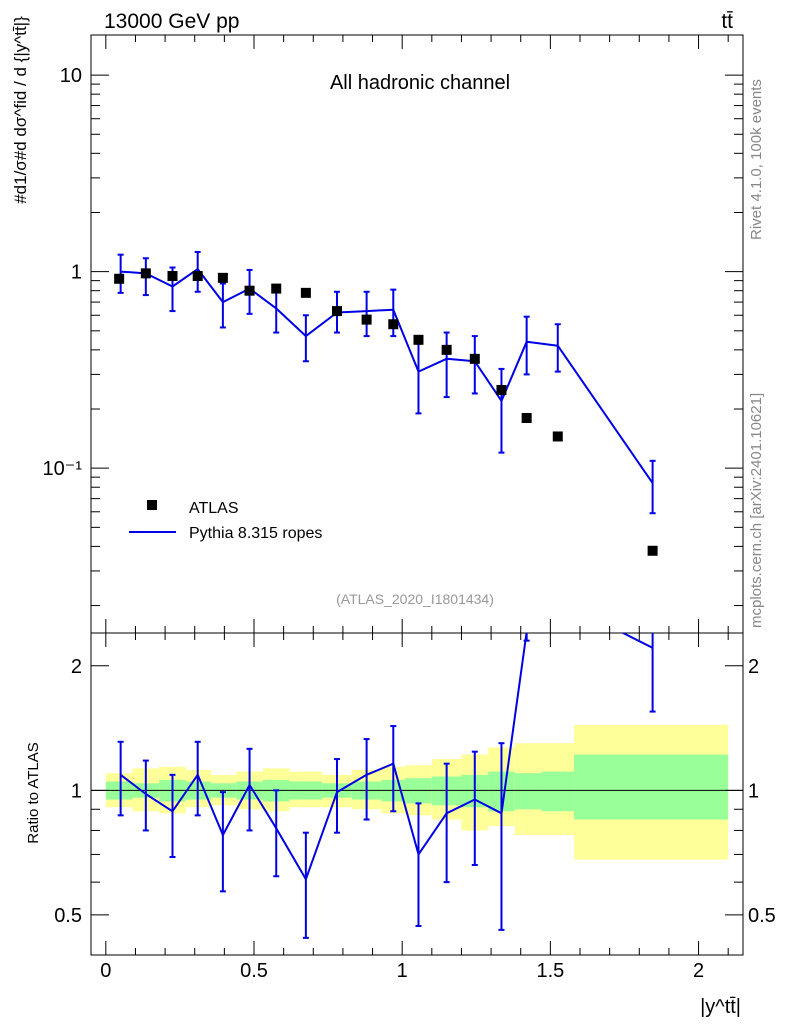 This screenshot has width=786, height=1024. Describe the element at coordinates (20, 110) in the screenshot. I see `ylabel-top: #d1/σ#d dσ^fid / d {|y^tt̄|}` at that location.